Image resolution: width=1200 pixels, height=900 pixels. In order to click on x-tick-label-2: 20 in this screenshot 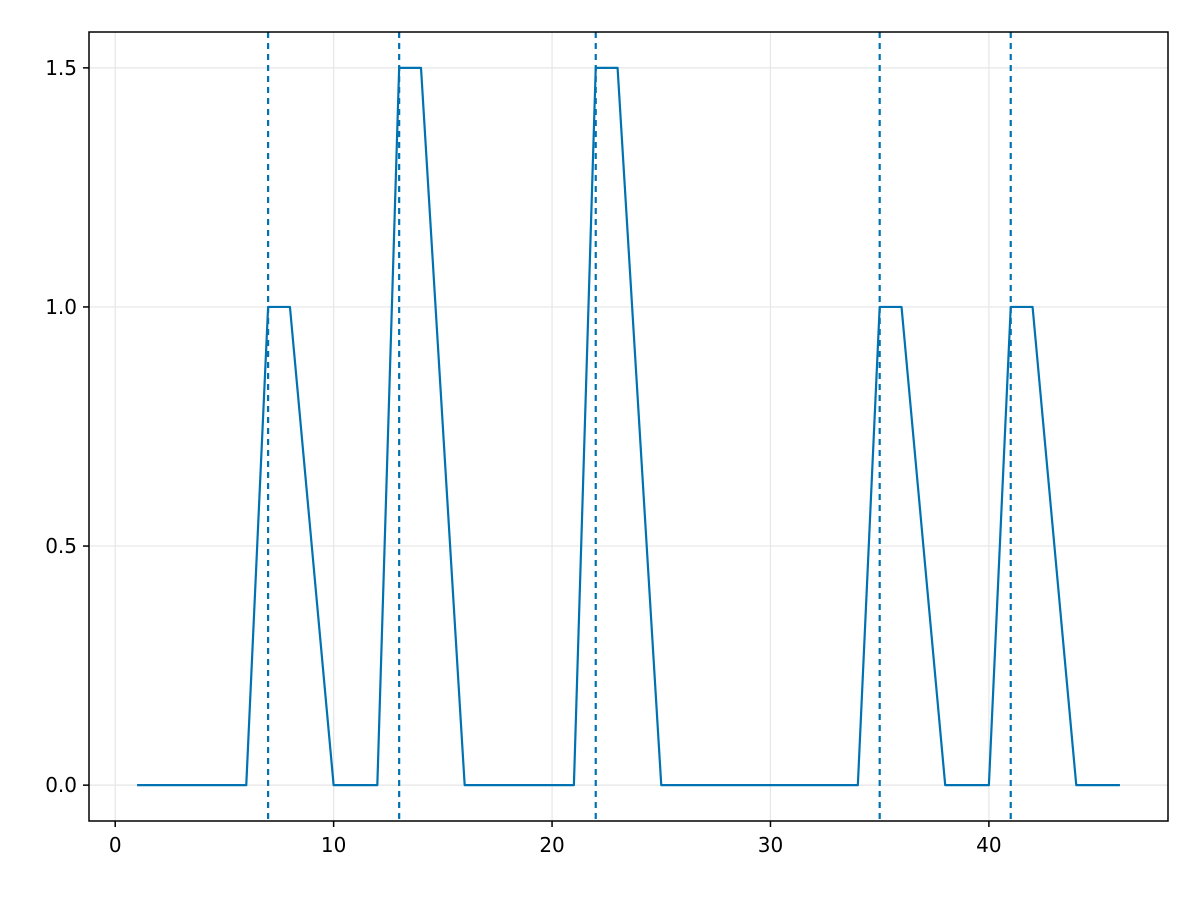, I will do `click(551, 845)`.